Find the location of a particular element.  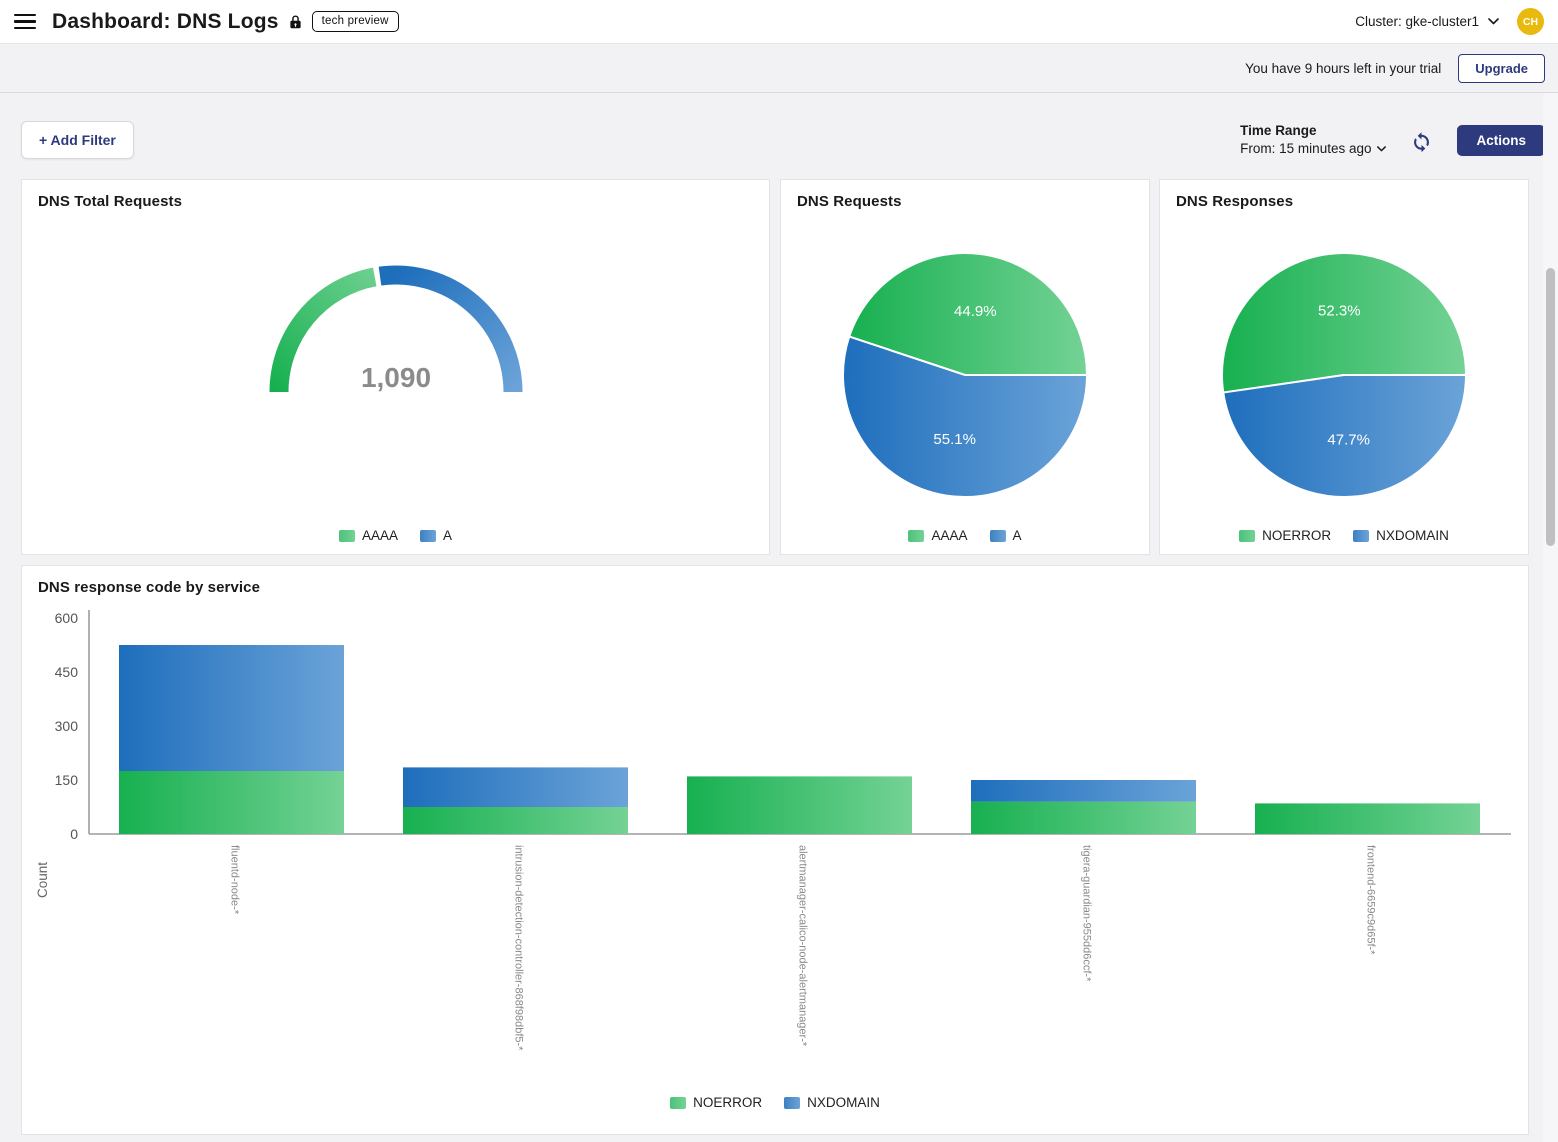

card-title: DNS Responses is located at coordinates (1235, 201).